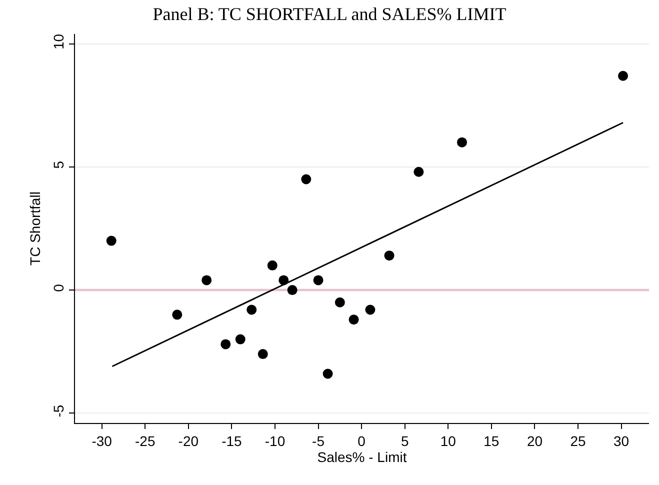 Image resolution: width=659 pixels, height=485 pixels. I want to click on y-tick-label: 0, so click(58, 288).